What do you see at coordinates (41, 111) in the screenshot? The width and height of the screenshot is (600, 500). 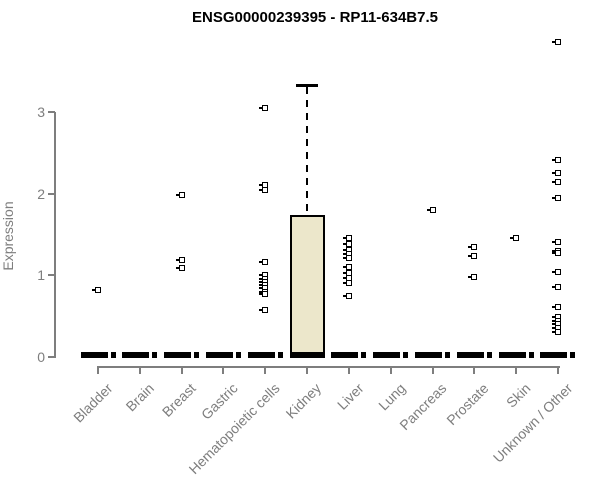 I see `y-tick-label: 3` at bounding box center [41, 111].